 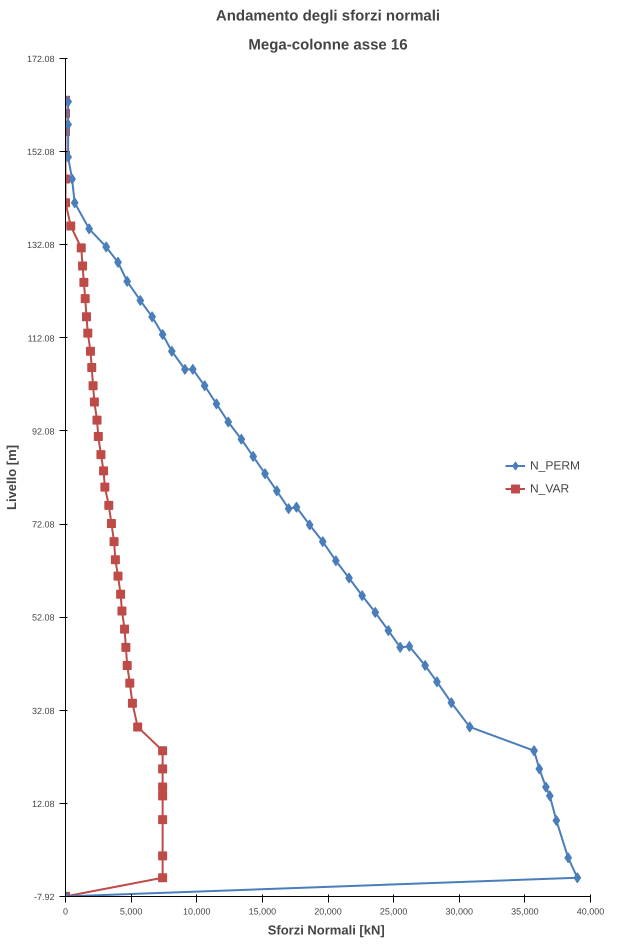 What do you see at coordinates (326, 930) in the screenshot?
I see `x-axis-title: Sforzi Normali [kN]` at bounding box center [326, 930].